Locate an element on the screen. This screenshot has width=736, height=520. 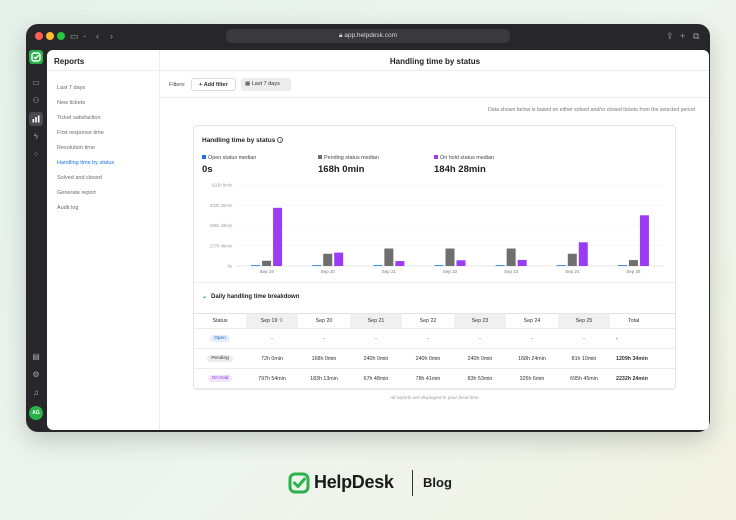
automation-icon: ϟ is located at coordinates (36, 136).